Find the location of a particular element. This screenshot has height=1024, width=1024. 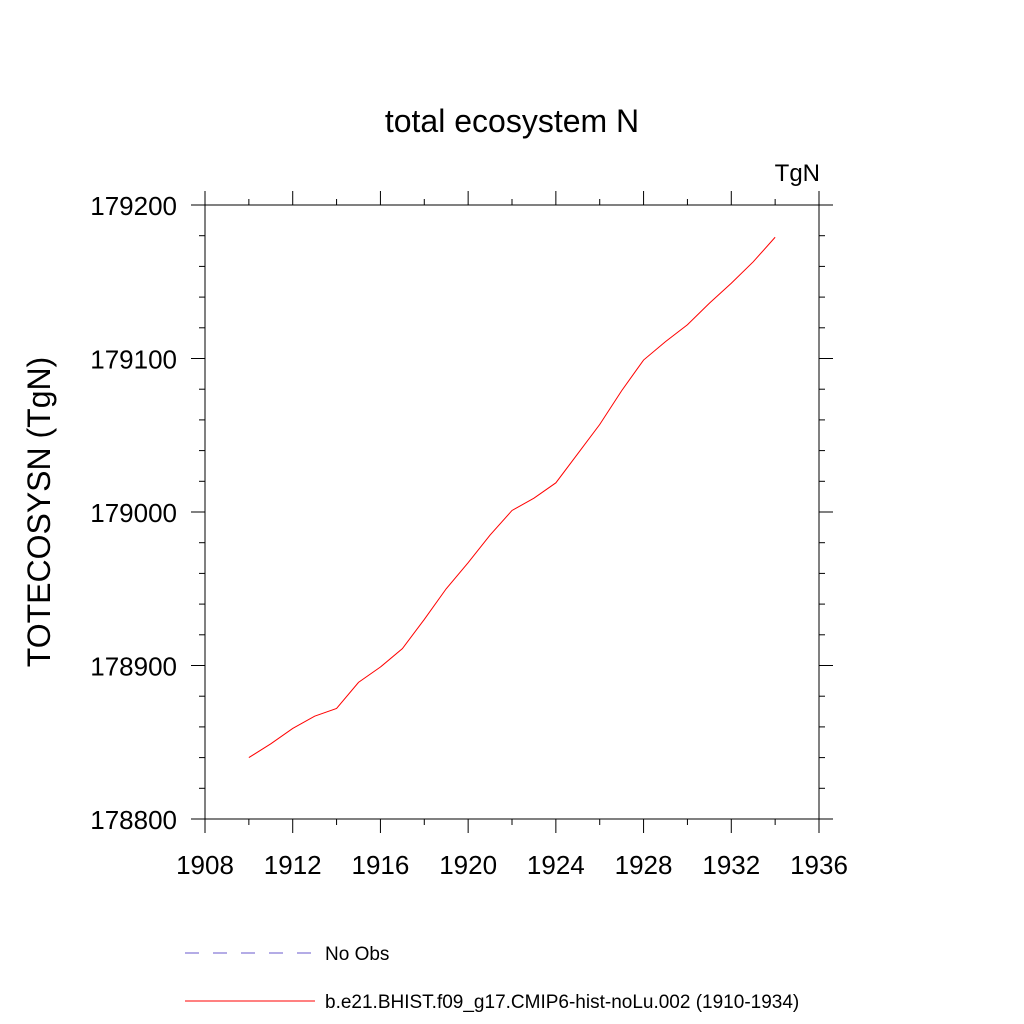

y-tick-label: 179000 is located at coordinates (133, 513).